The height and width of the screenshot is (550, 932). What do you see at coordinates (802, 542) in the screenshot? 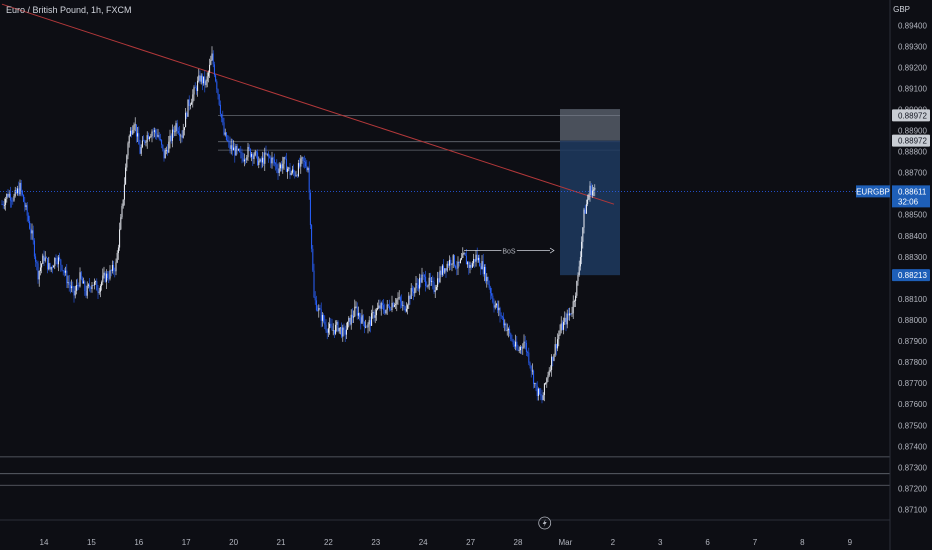
I see `x-tick-label: 8` at bounding box center [802, 542].